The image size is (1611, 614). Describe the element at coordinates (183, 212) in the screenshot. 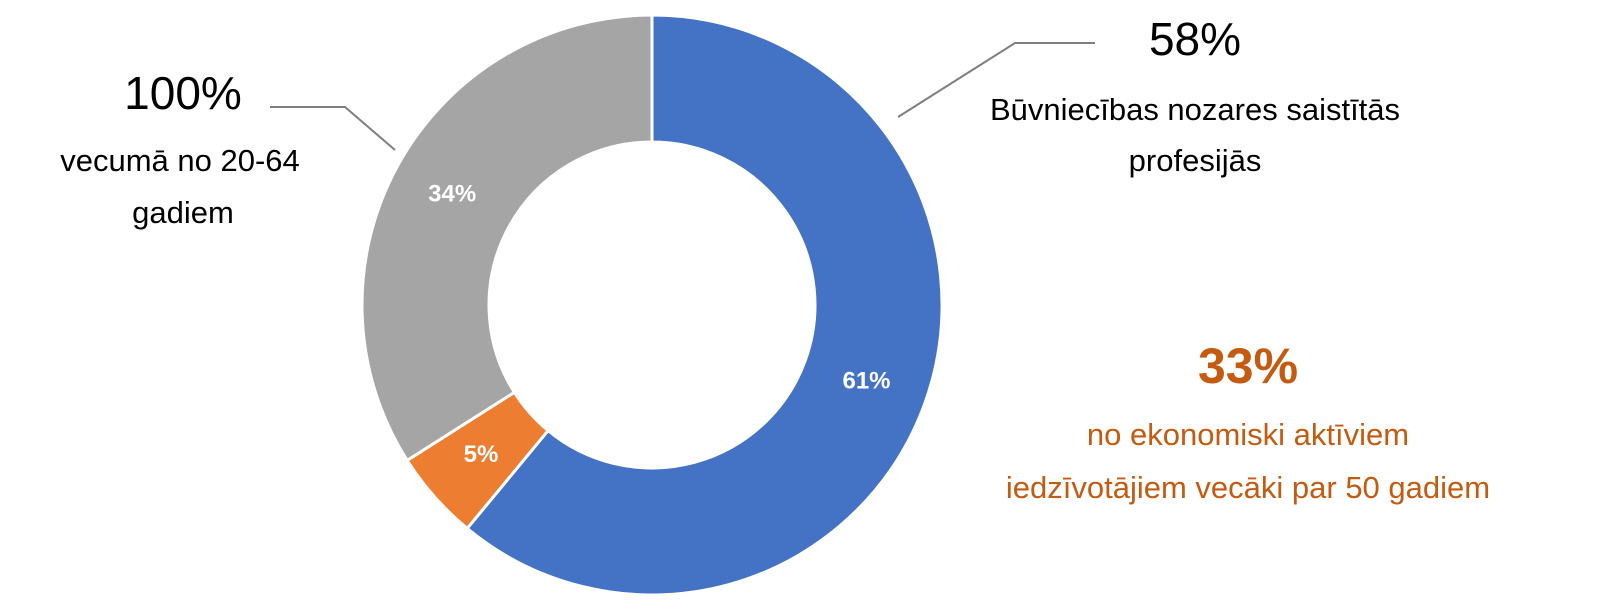

I see `annotation-text: gadiem` at that location.